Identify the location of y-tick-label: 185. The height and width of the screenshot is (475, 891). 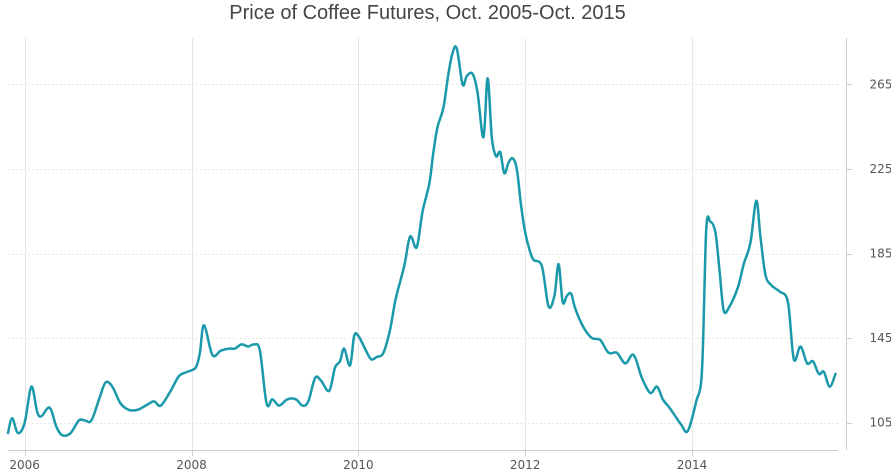
(880, 254).